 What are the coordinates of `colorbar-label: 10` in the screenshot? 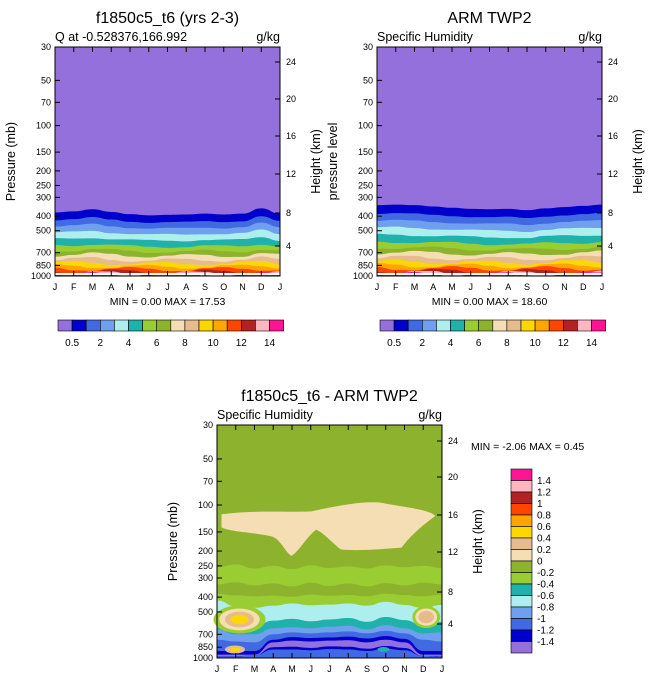 It's located at (214, 343).